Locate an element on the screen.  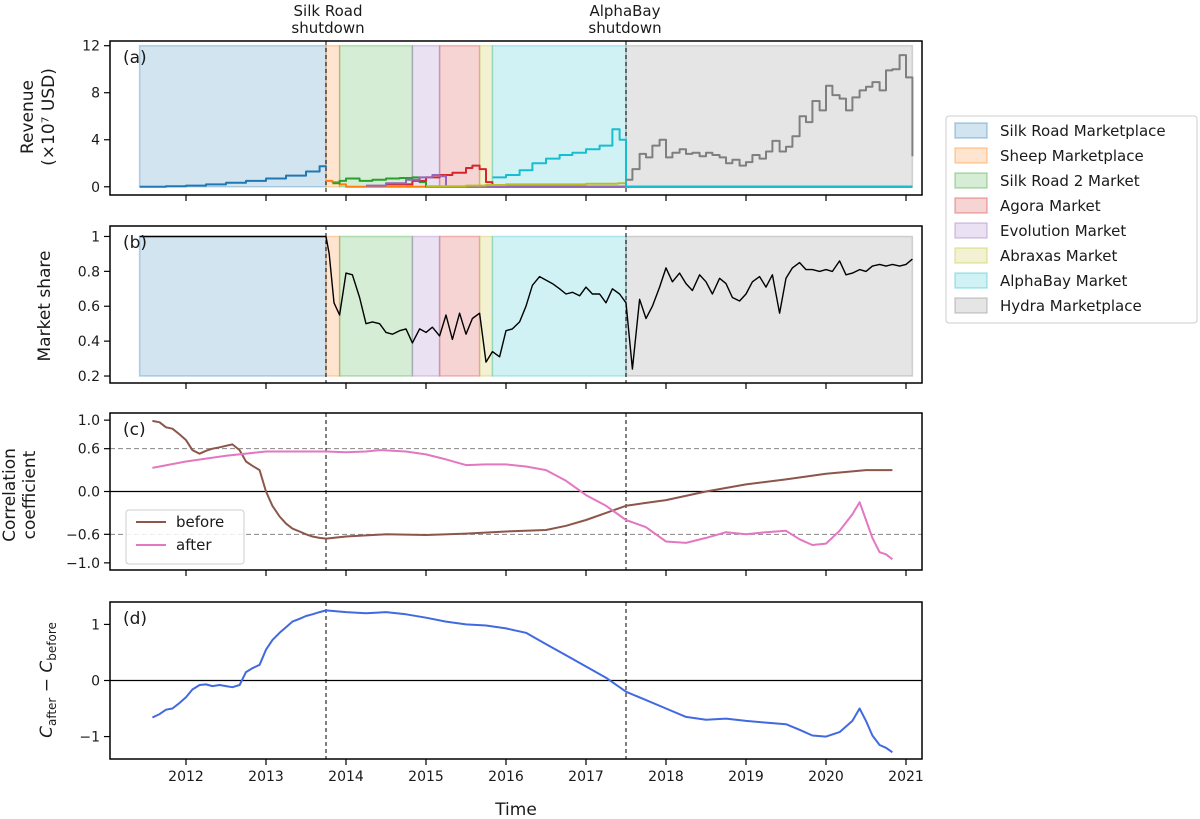
y-tick-label: −0.6 is located at coordinates (83, 535).